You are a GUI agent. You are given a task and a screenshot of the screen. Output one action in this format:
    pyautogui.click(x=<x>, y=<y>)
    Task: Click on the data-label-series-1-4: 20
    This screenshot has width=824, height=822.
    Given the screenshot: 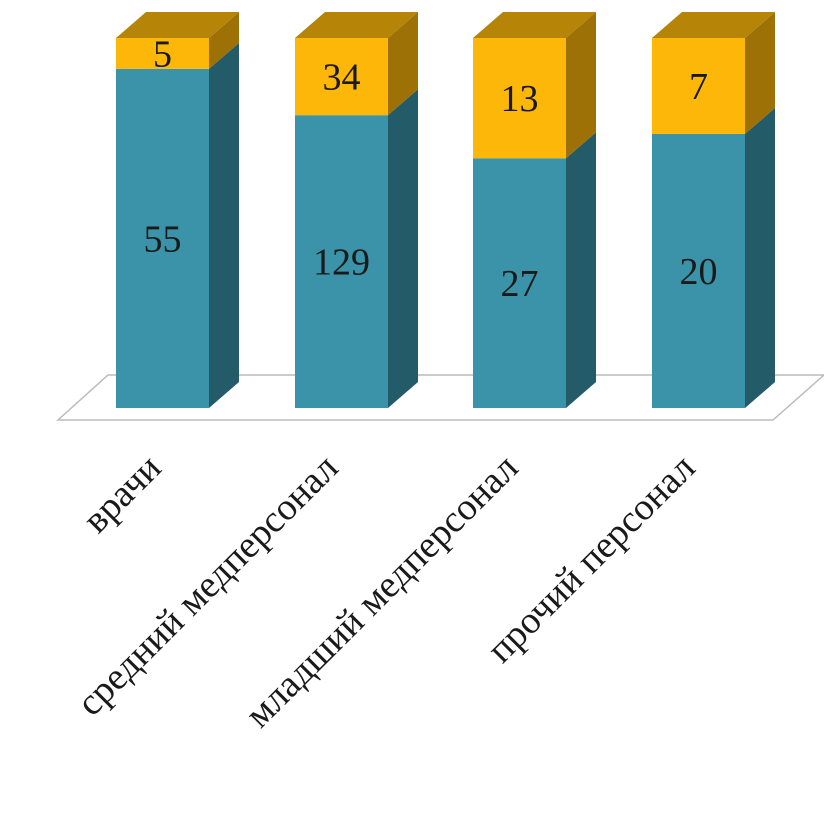 What is the action you would take?
    pyautogui.click(x=699, y=272)
    